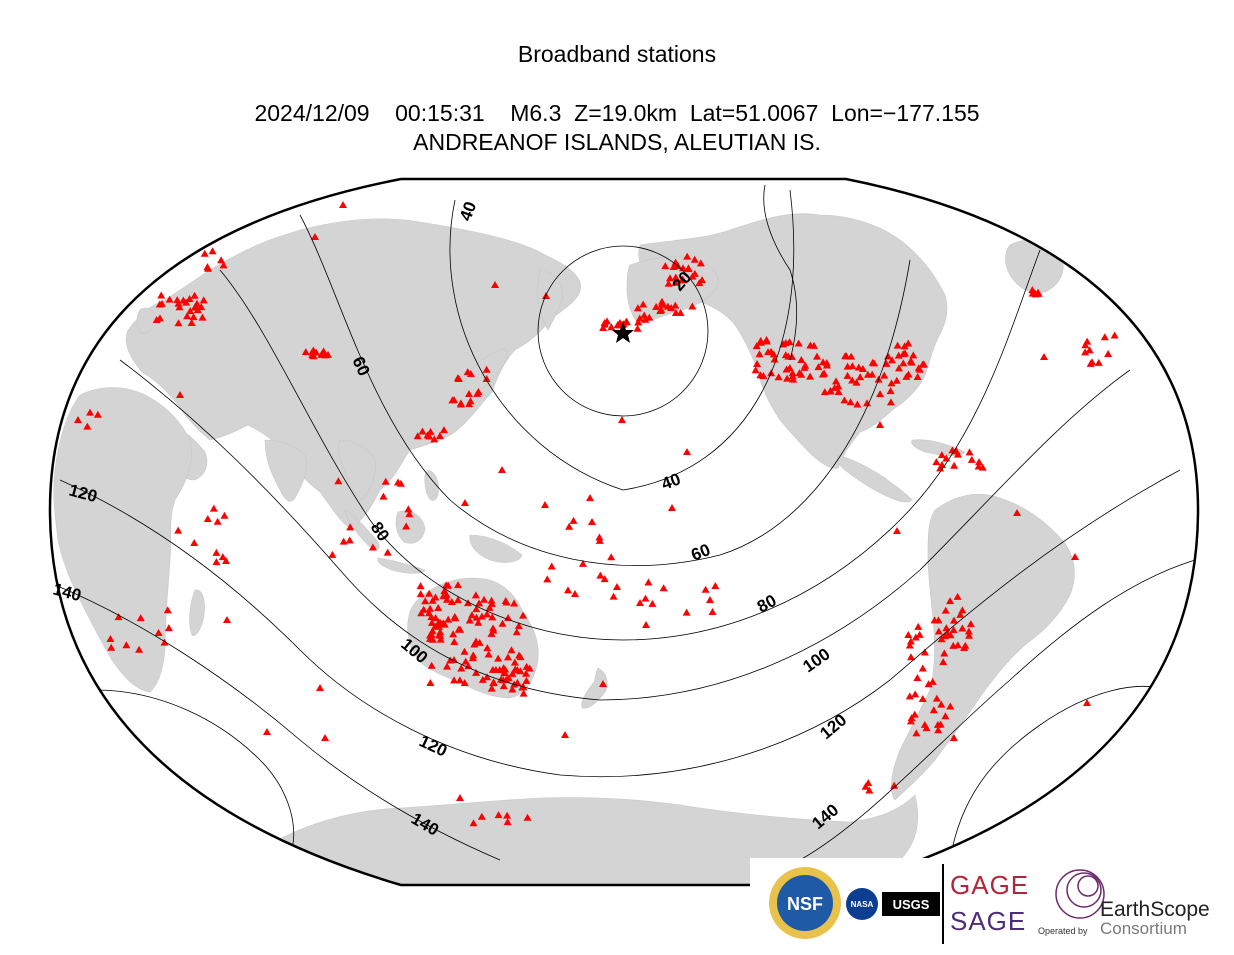  I want to click on landmass-new-guinea, so click(496, 548).